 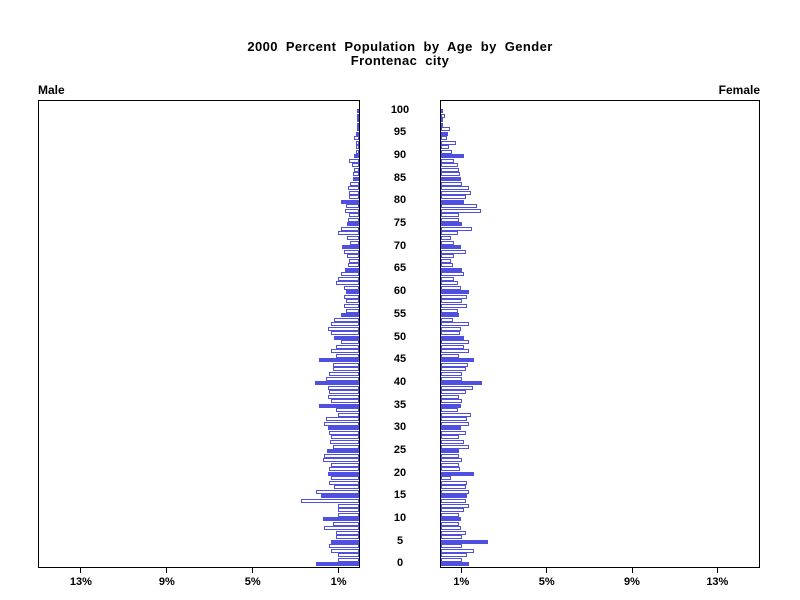 I want to click on female-x-axis: 1% 5% 9% 13%, so click(x=600, y=584).